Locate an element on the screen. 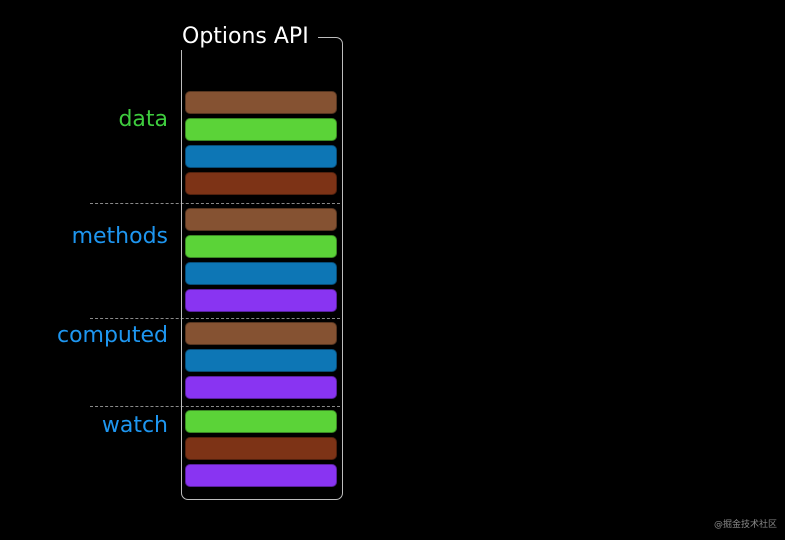  section-bars-computed is located at coordinates (261, 362).